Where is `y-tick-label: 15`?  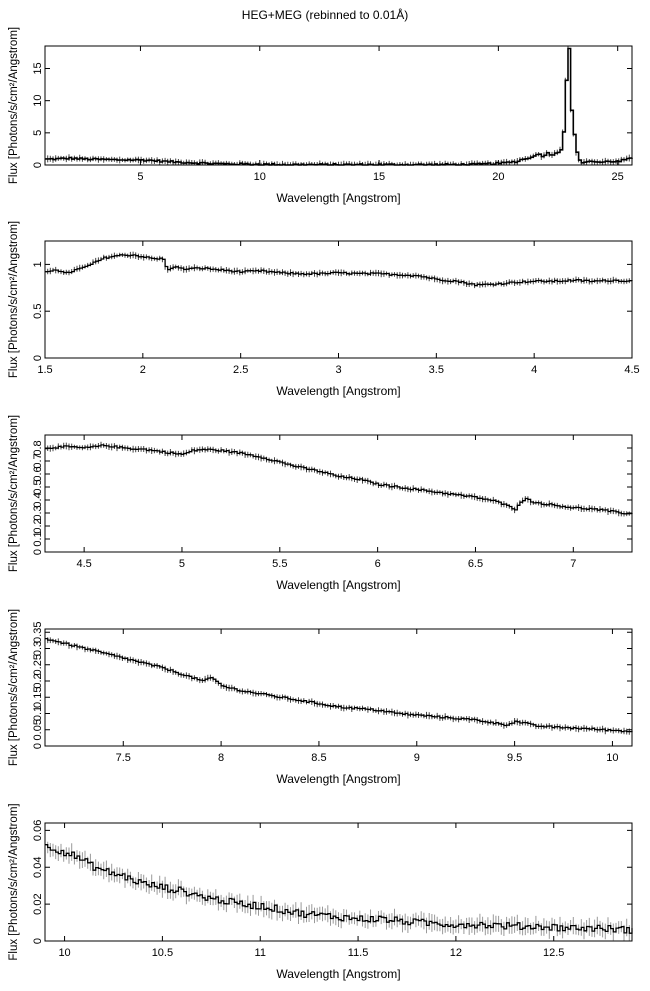
y-tick-label: 15 is located at coordinates (38, 68).